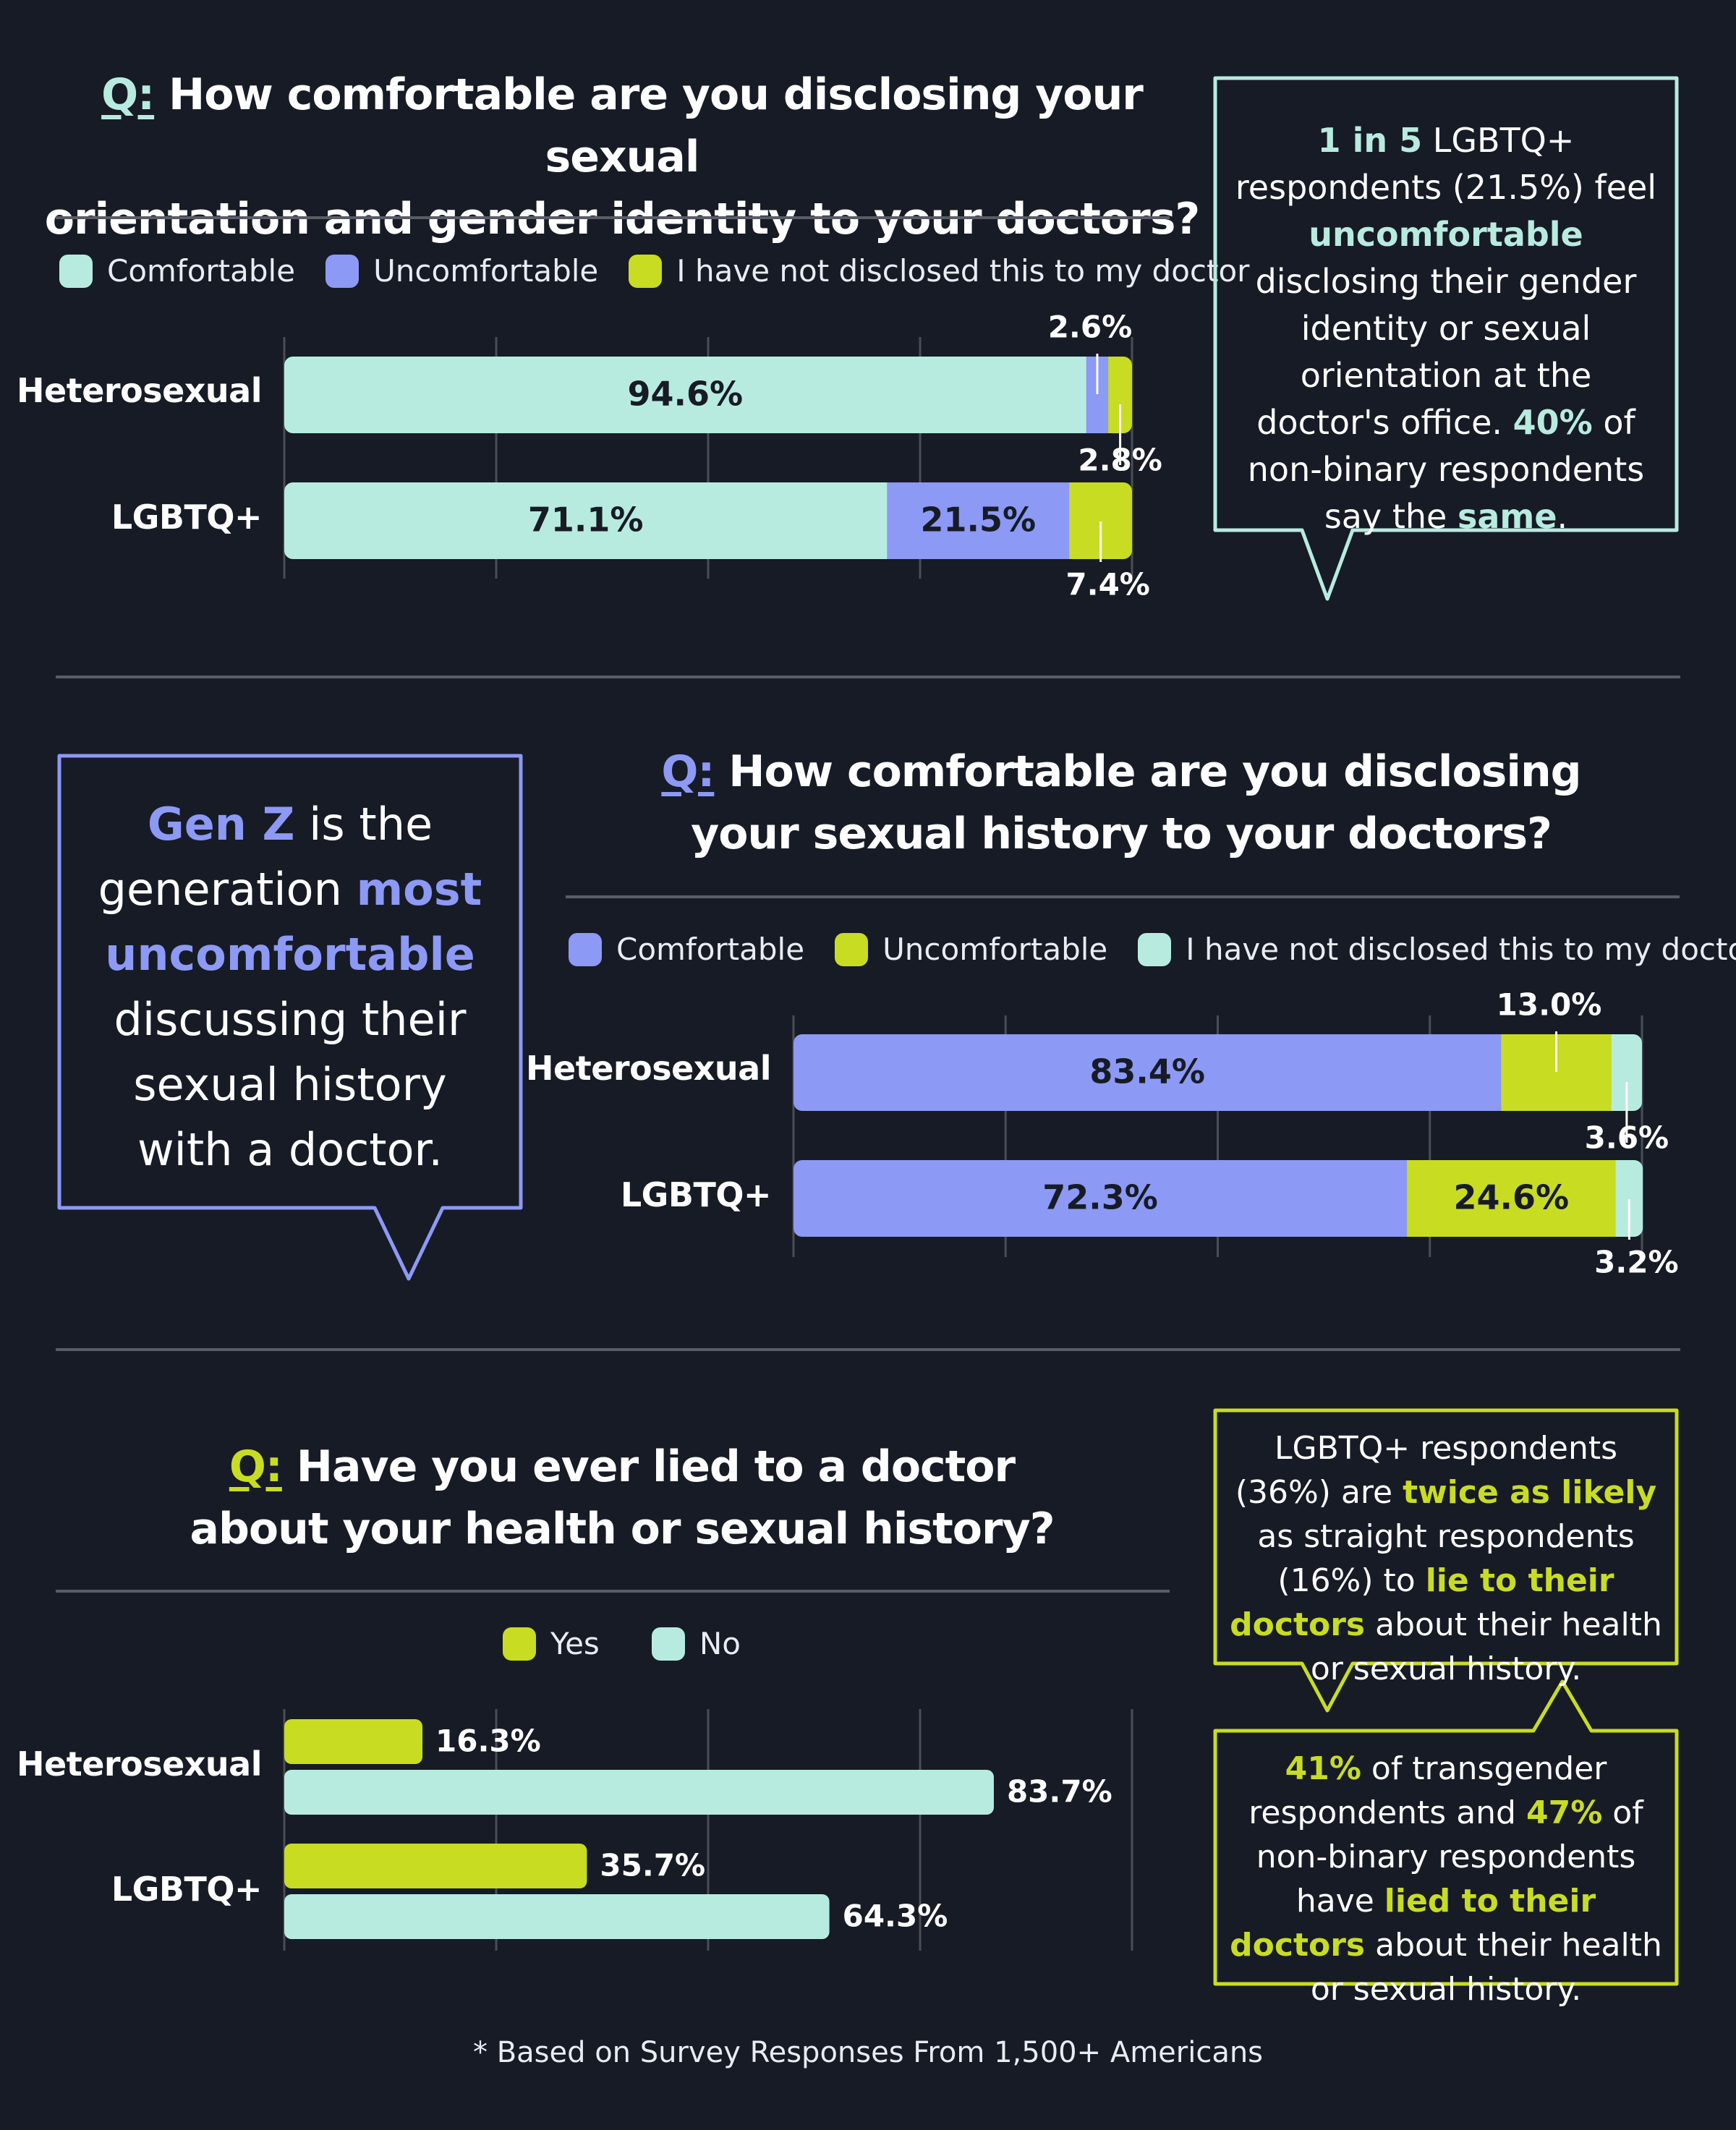 The width and height of the screenshot is (1736, 2130). Describe the element at coordinates (1090, 328) in the screenshot. I see `chart1-data-label: 2.6%` at that location.